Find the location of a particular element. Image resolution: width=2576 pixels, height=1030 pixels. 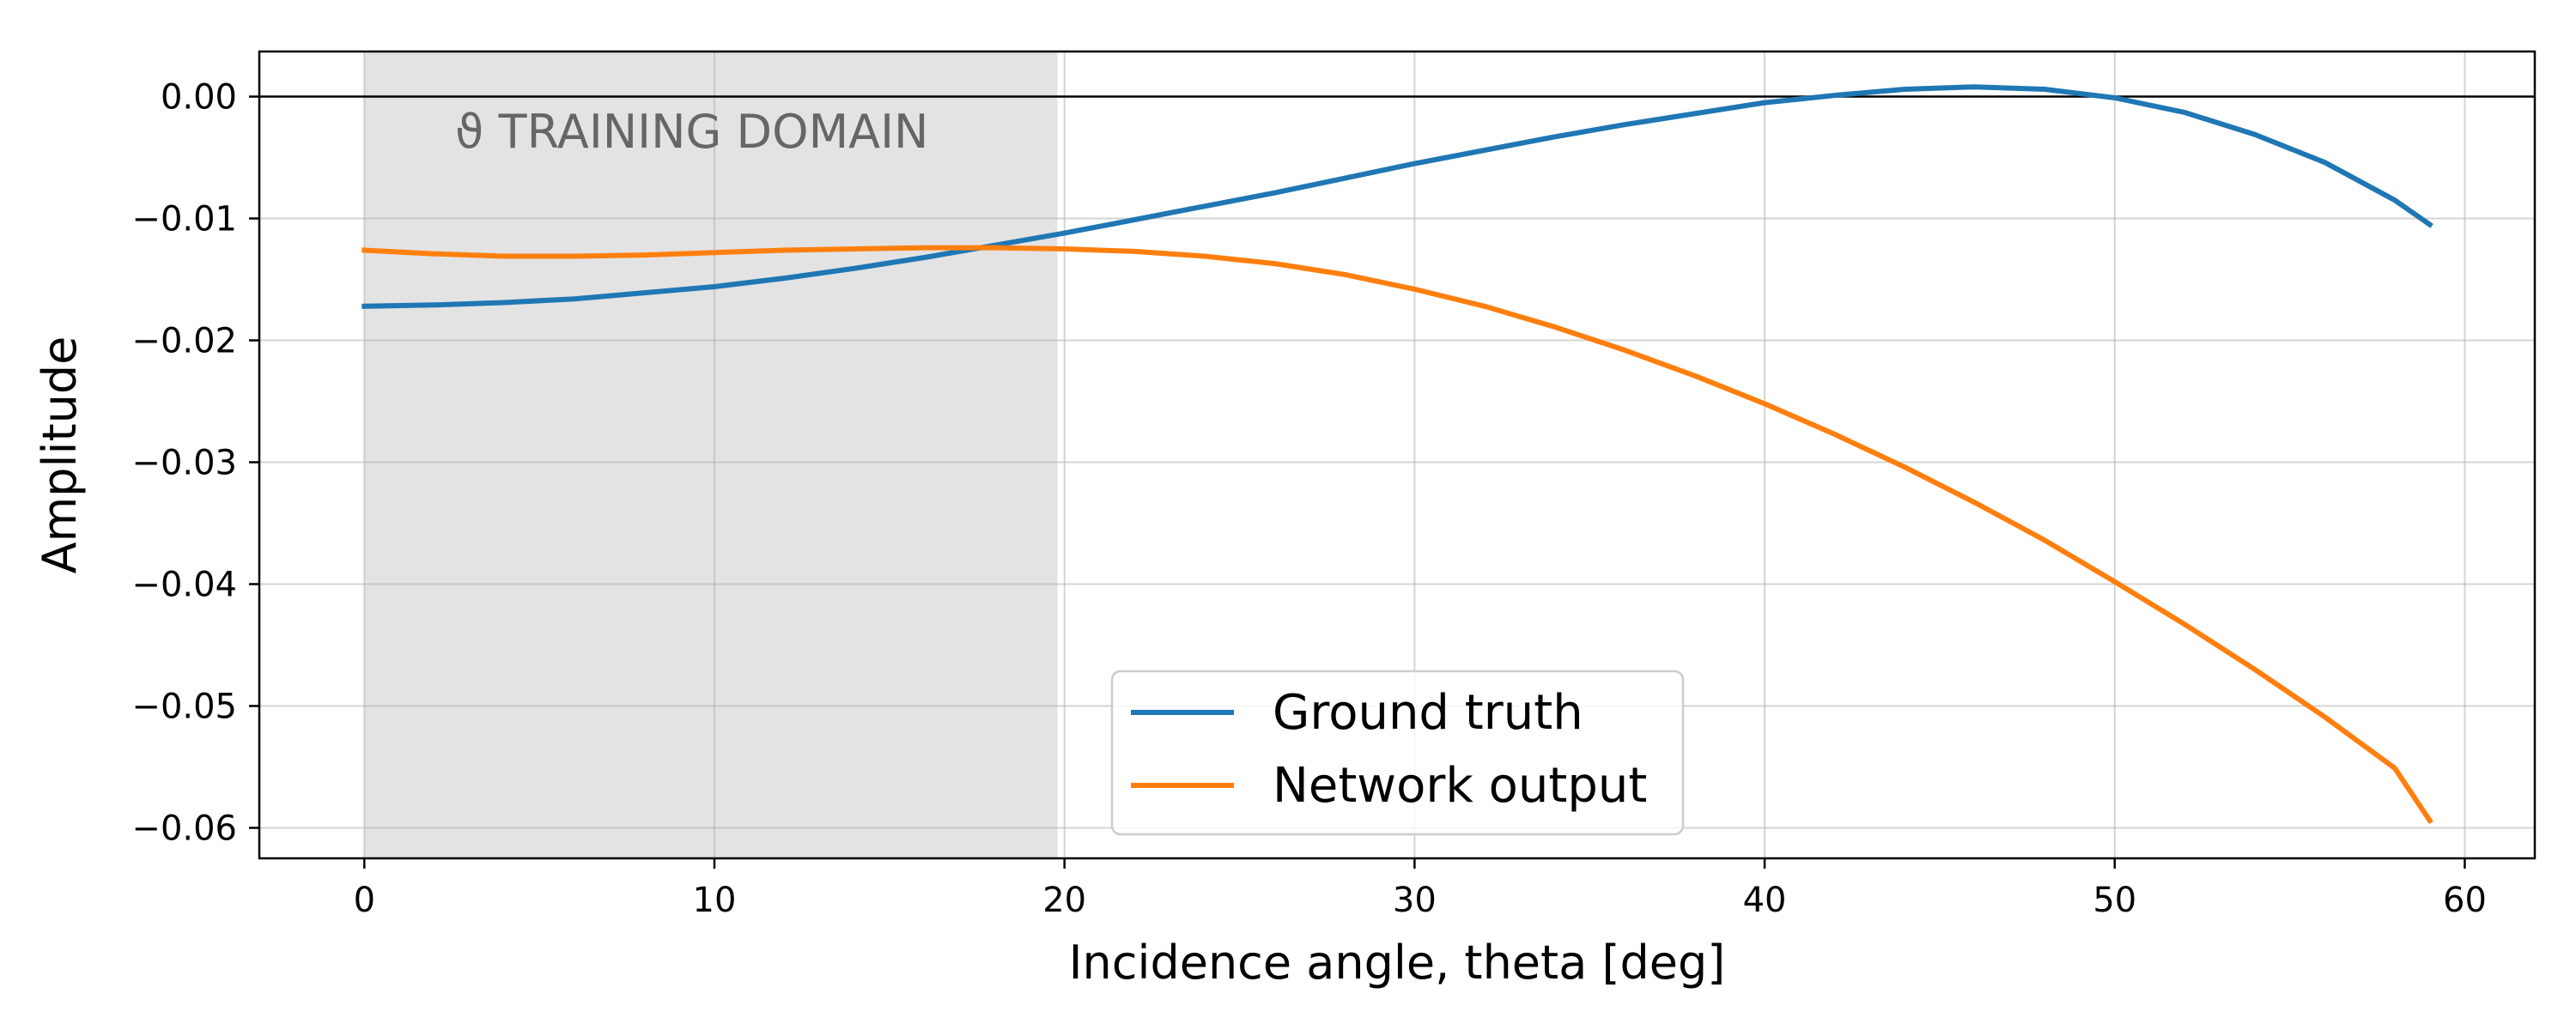

x-tick-label: 20 is located at coordinates (1064, 900).